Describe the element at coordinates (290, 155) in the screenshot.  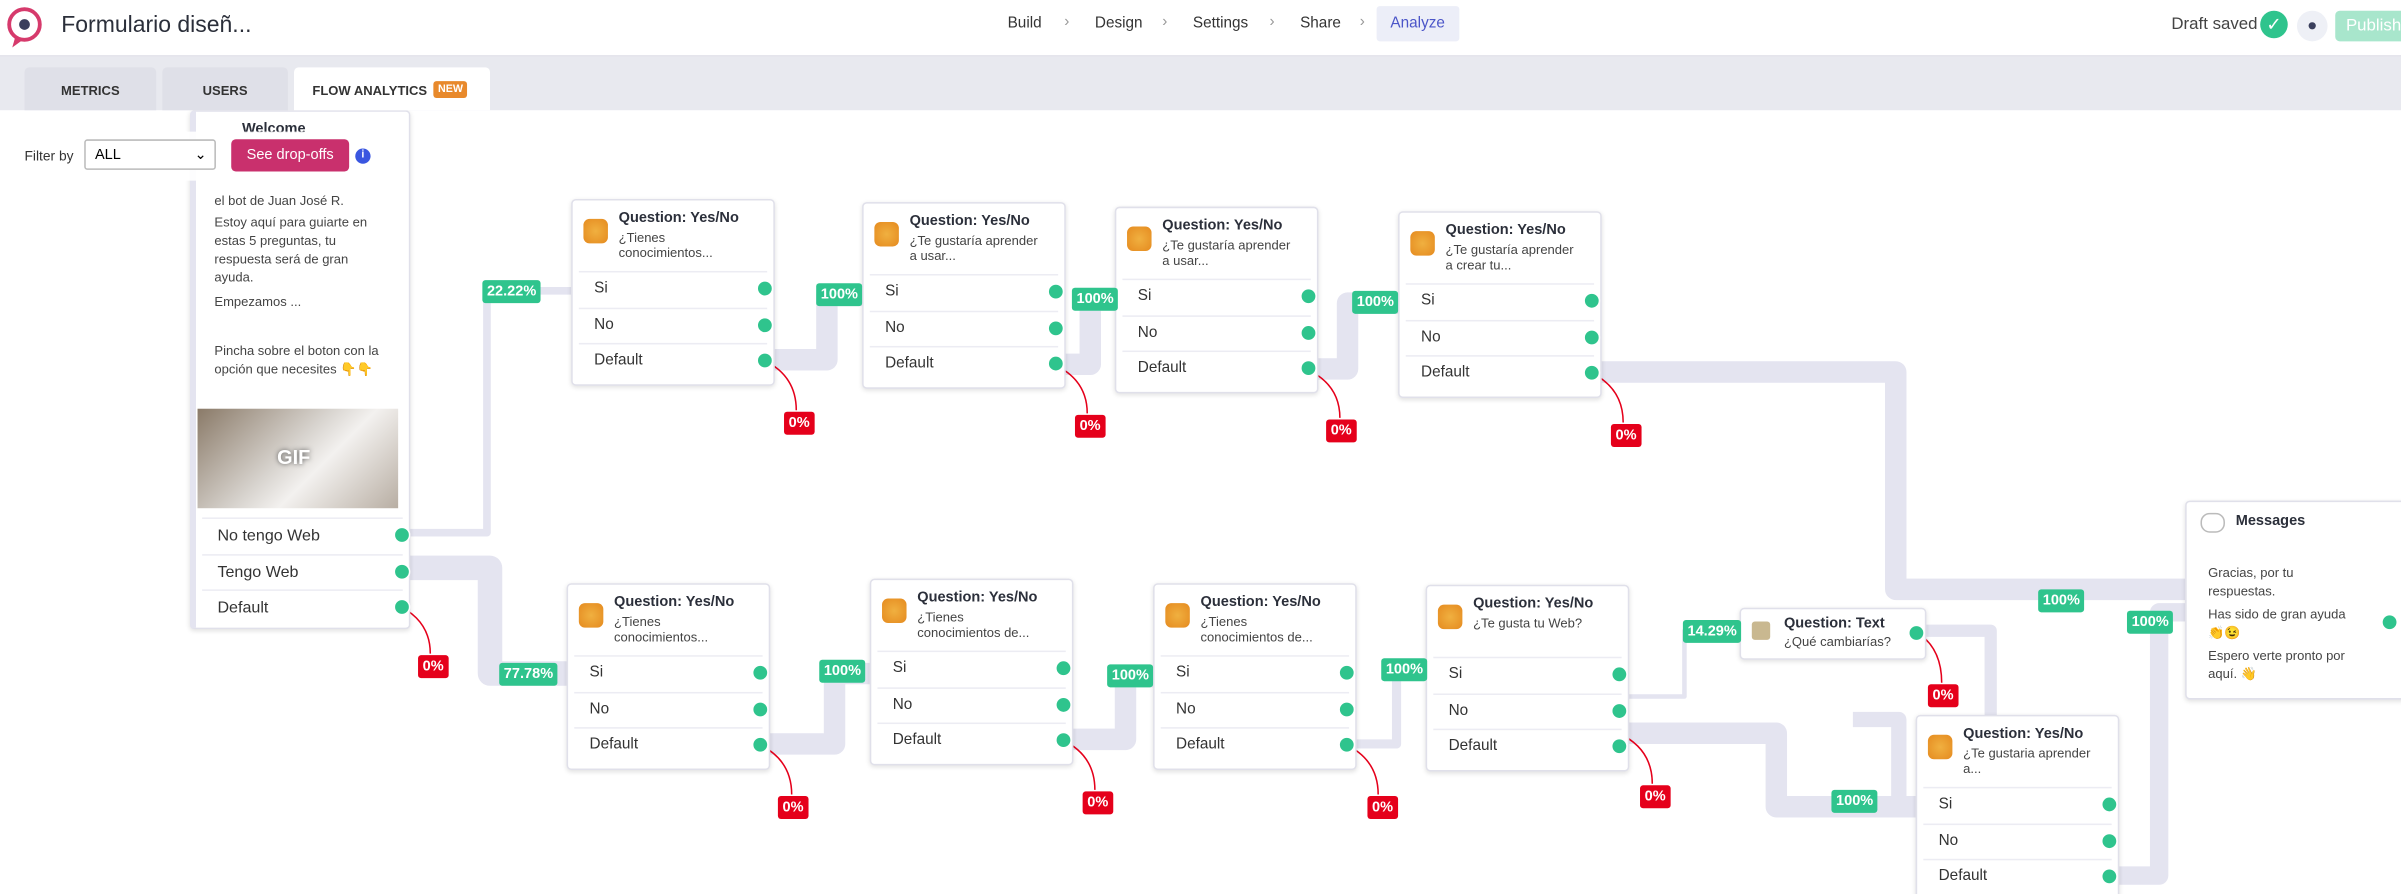
I see `see-dropoffs-button: See drop-offs` at that location.